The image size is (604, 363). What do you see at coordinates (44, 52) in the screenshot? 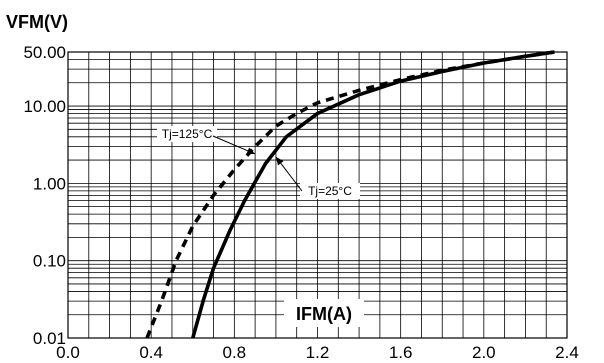
I see `y-tick-label: 50.00` at bounding box center [44, 52].